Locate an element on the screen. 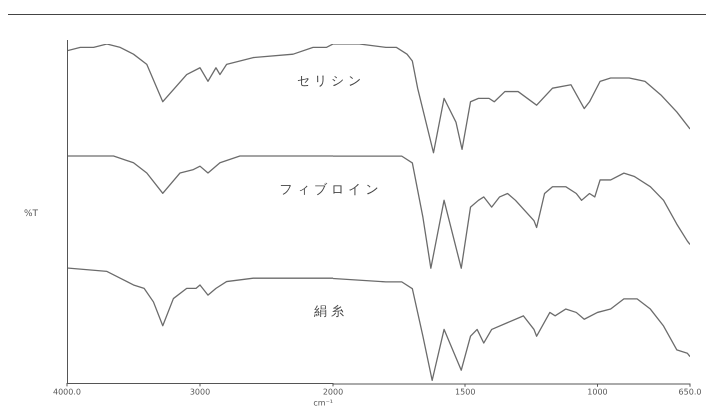 Image resolution: width=714 pixels, height=408 pixels. x-axis-title: cm⁻¹ is located at coordinates (323, 403).